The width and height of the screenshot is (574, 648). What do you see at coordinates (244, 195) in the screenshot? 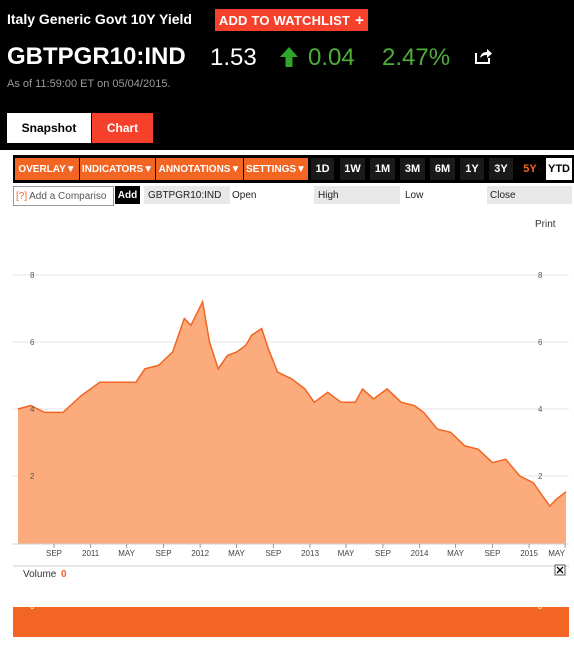
I see `open-field: Open` at bounding box center [244, 195].